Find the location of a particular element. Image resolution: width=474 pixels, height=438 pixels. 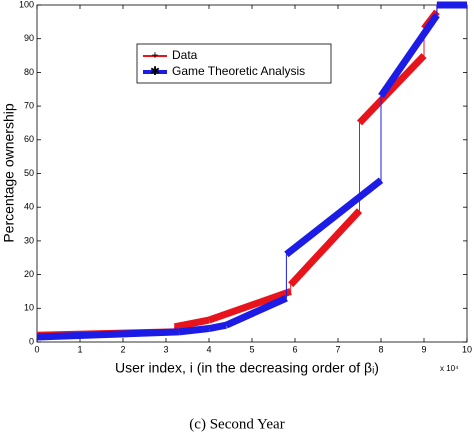

x-tick-label: 7 is located at coordinates (337, 349).